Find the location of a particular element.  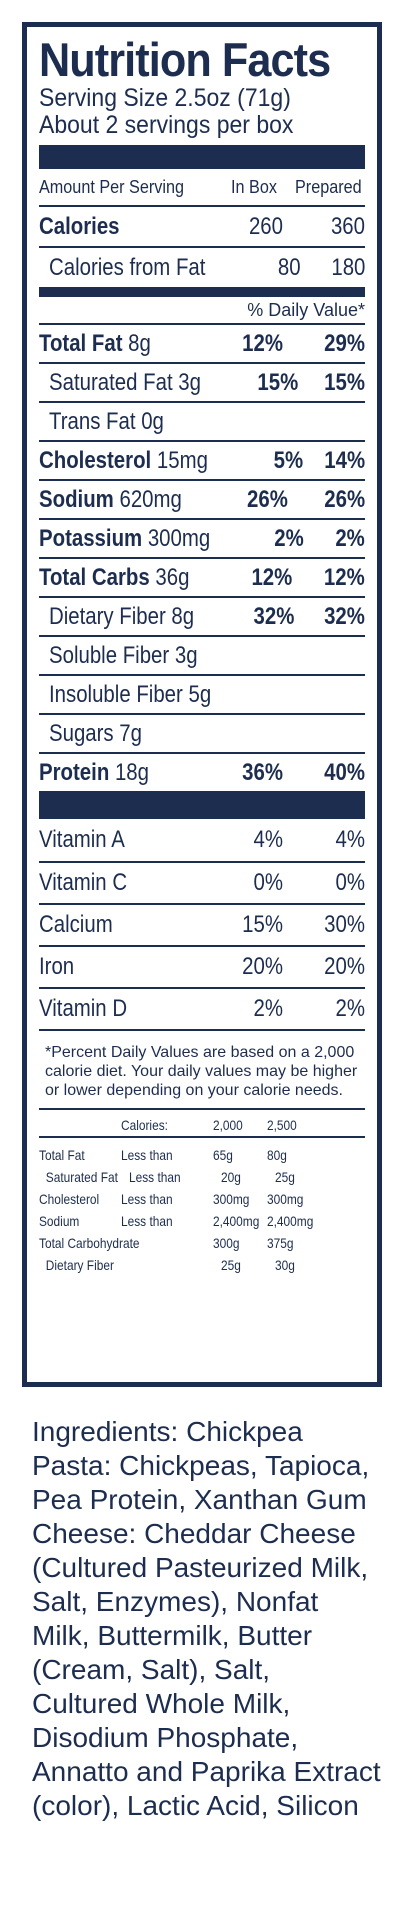

col-prepared-header: Prepared is located at coordinates (328, 186).